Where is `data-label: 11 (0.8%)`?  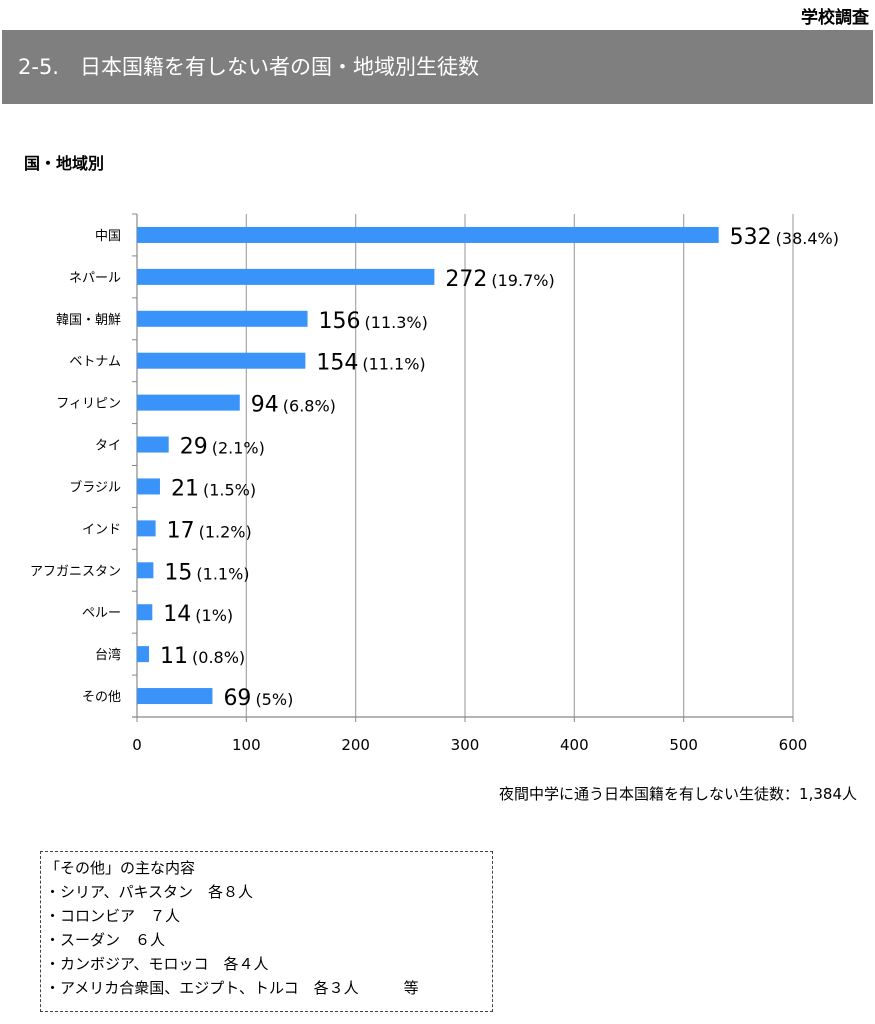 data-label: 11 (0.8%) is located at coordinates (202, 656).